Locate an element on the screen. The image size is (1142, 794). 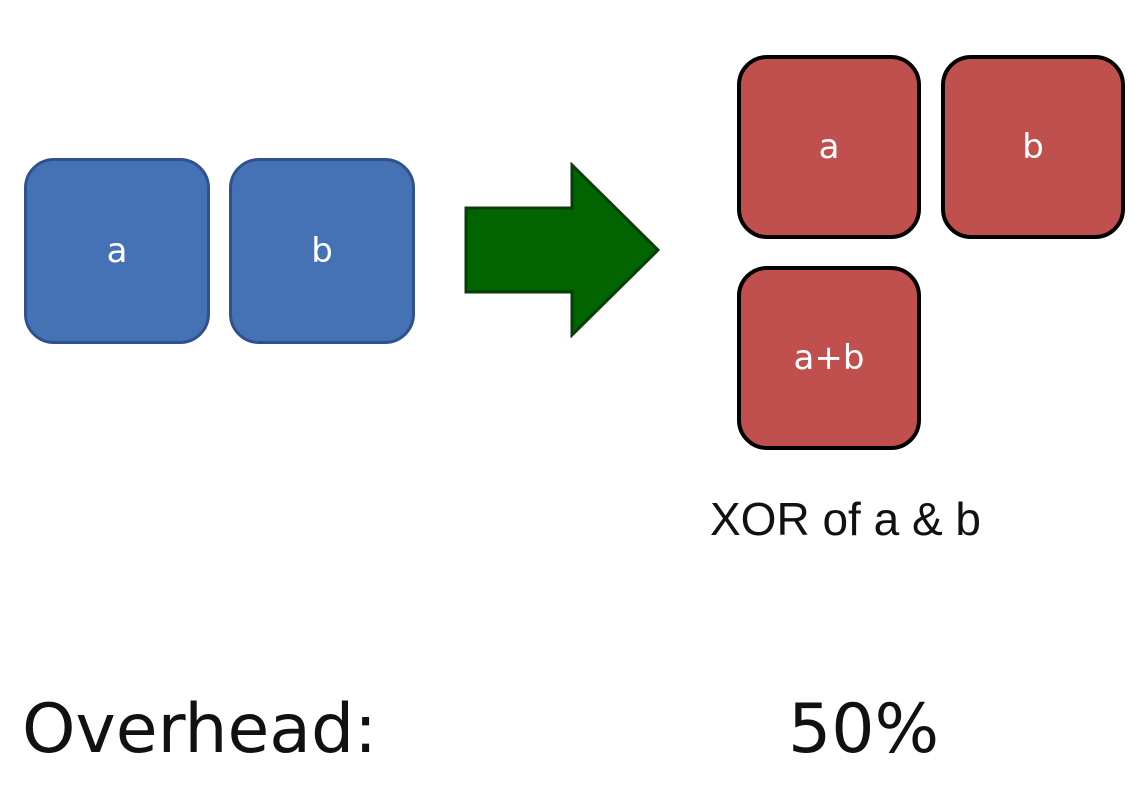
output-block-a: a is located at coordinates (829, 147).